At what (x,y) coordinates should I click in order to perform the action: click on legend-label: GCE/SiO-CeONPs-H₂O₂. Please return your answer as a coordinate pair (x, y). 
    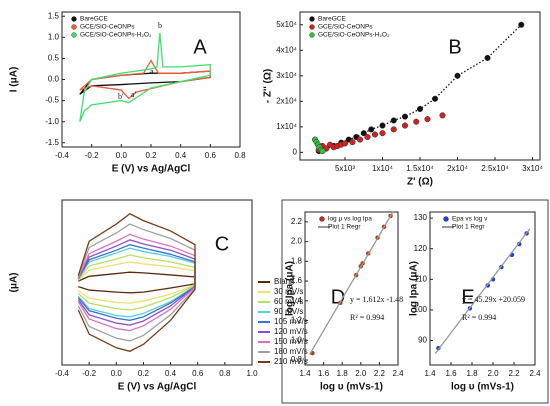
    Looking at the image, I should click on (354, 35).